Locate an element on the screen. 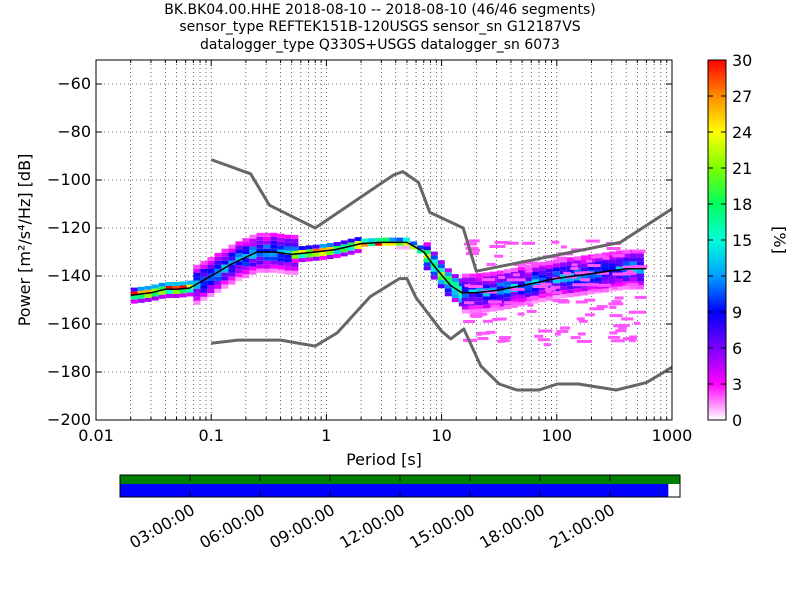 Image resolution: width=800 pixels, height=600 pixels. time-tick-label: 09:00:00 is located at coordinates (302, 526).